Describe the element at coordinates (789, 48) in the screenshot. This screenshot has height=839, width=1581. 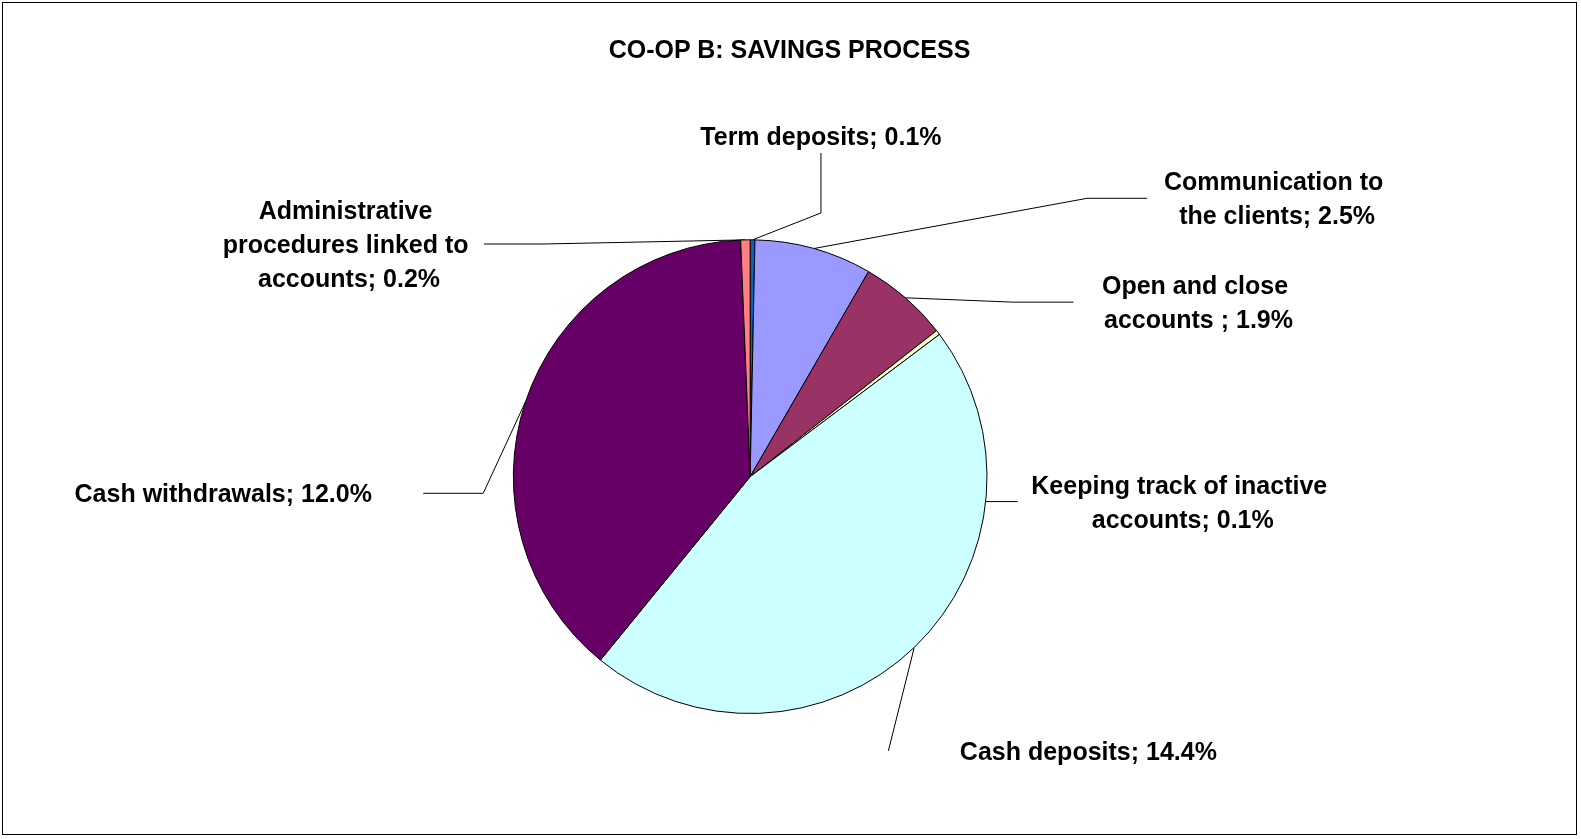
I see `chart-title: CO-OP B: SAVINGS PROCESS` at that location.